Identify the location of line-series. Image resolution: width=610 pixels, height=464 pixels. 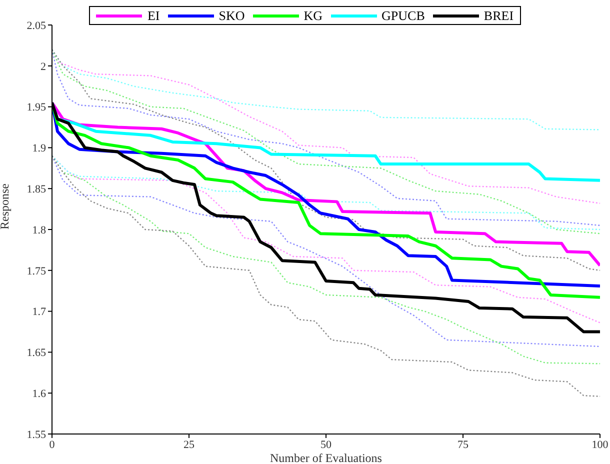
(326, 192).